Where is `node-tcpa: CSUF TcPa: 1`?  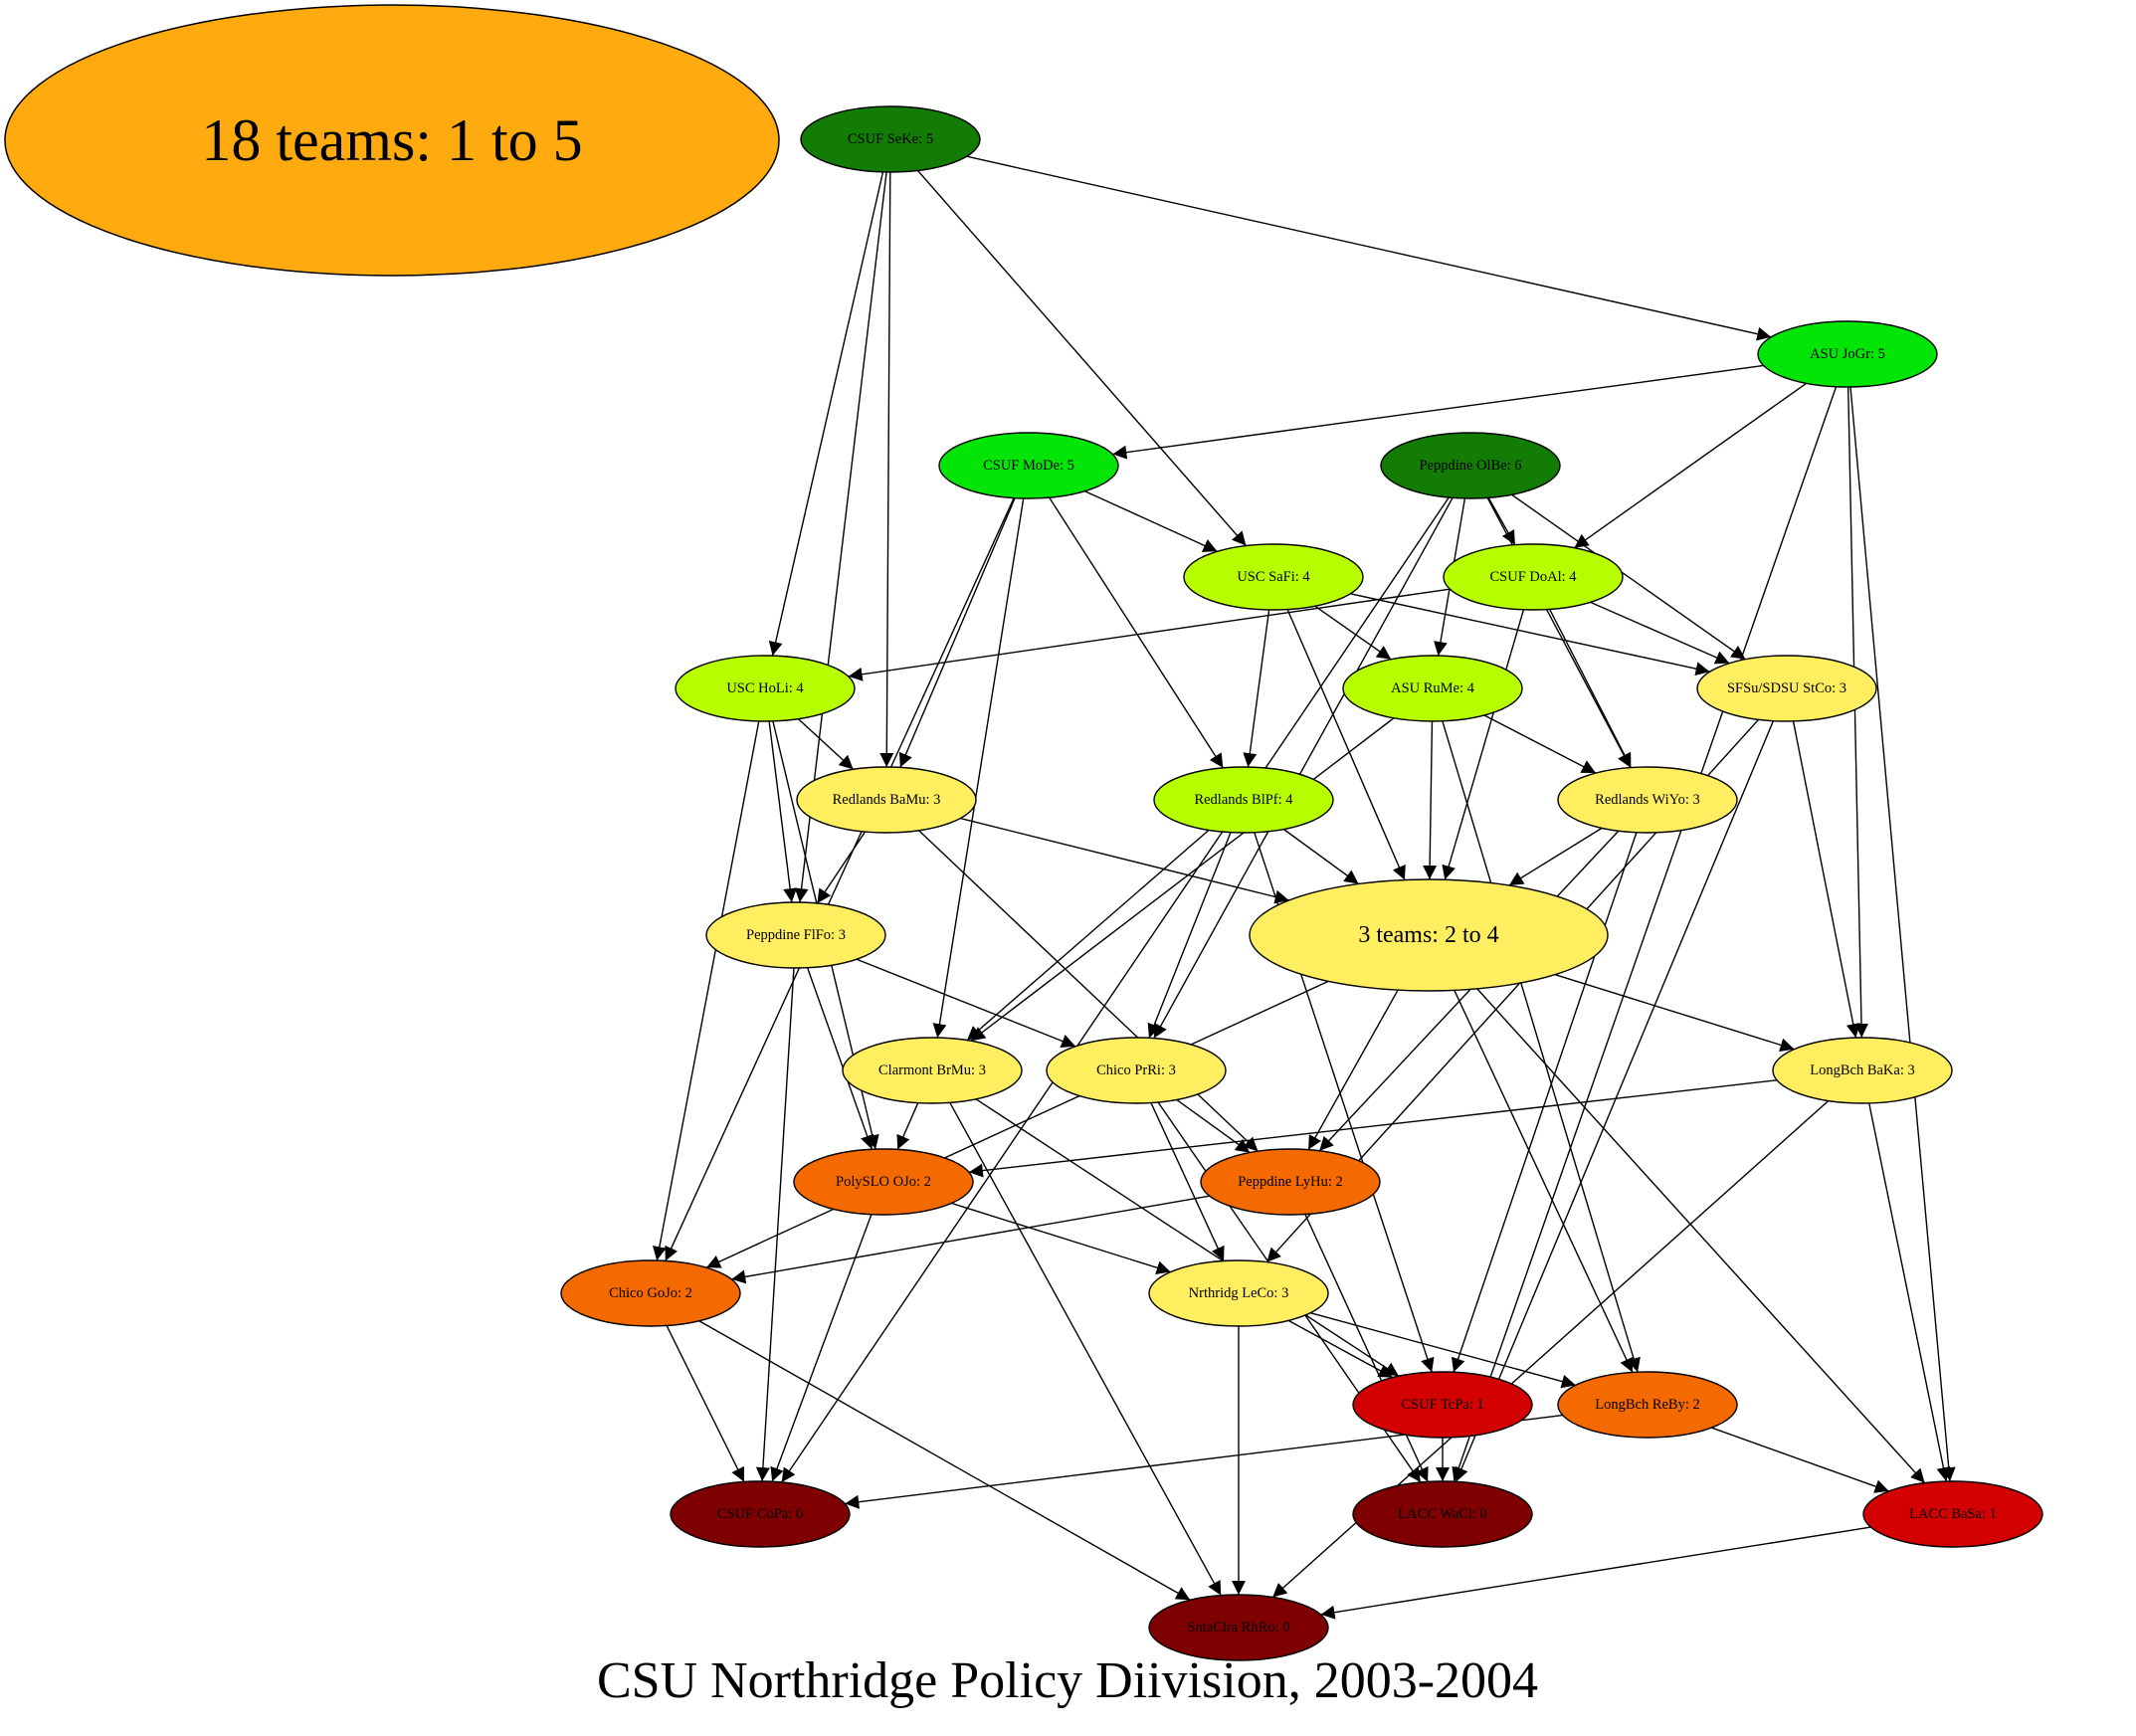 node-tcpa: CSUF TcPa: 1 is located at coordinates (1442, 1405).